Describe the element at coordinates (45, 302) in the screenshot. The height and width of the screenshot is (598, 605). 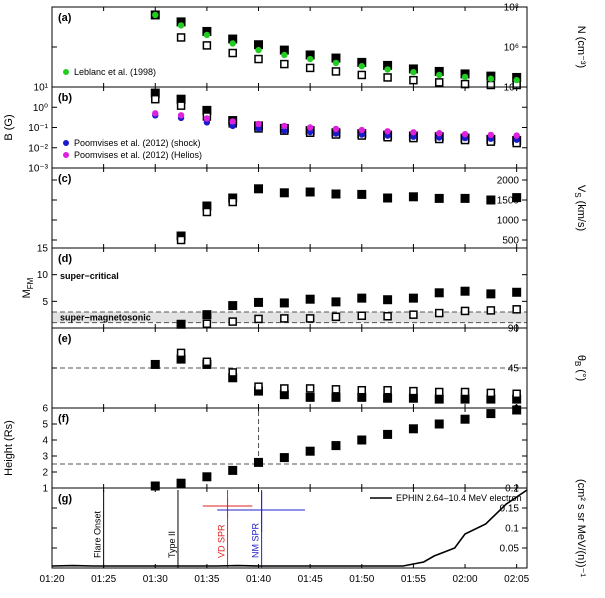
I see `y-tick-label: 5` at that location.